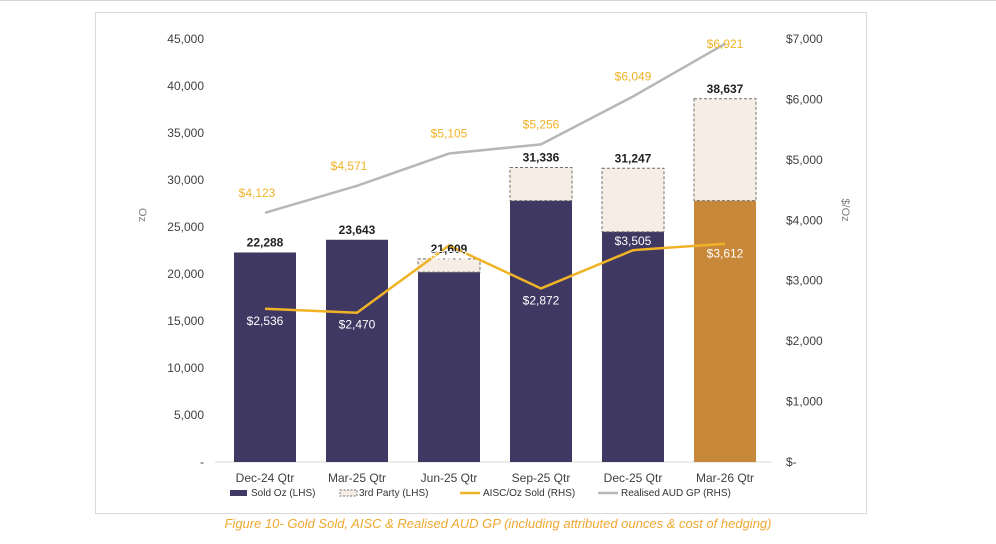  What do you see at coordinates (541, 157) in the screenshot?
I see `bar-total-label: 31,336` at bounding box center [541, 157].